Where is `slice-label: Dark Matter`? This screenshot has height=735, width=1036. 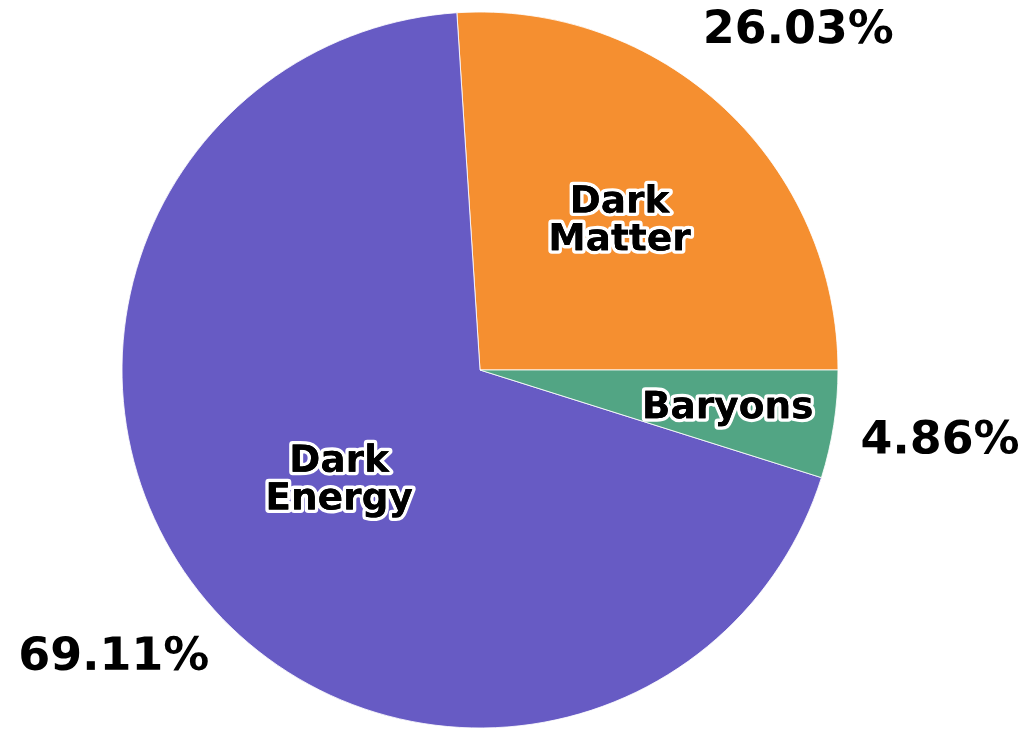
slice-label: Dark Matter is located at coordinates (621, 217).